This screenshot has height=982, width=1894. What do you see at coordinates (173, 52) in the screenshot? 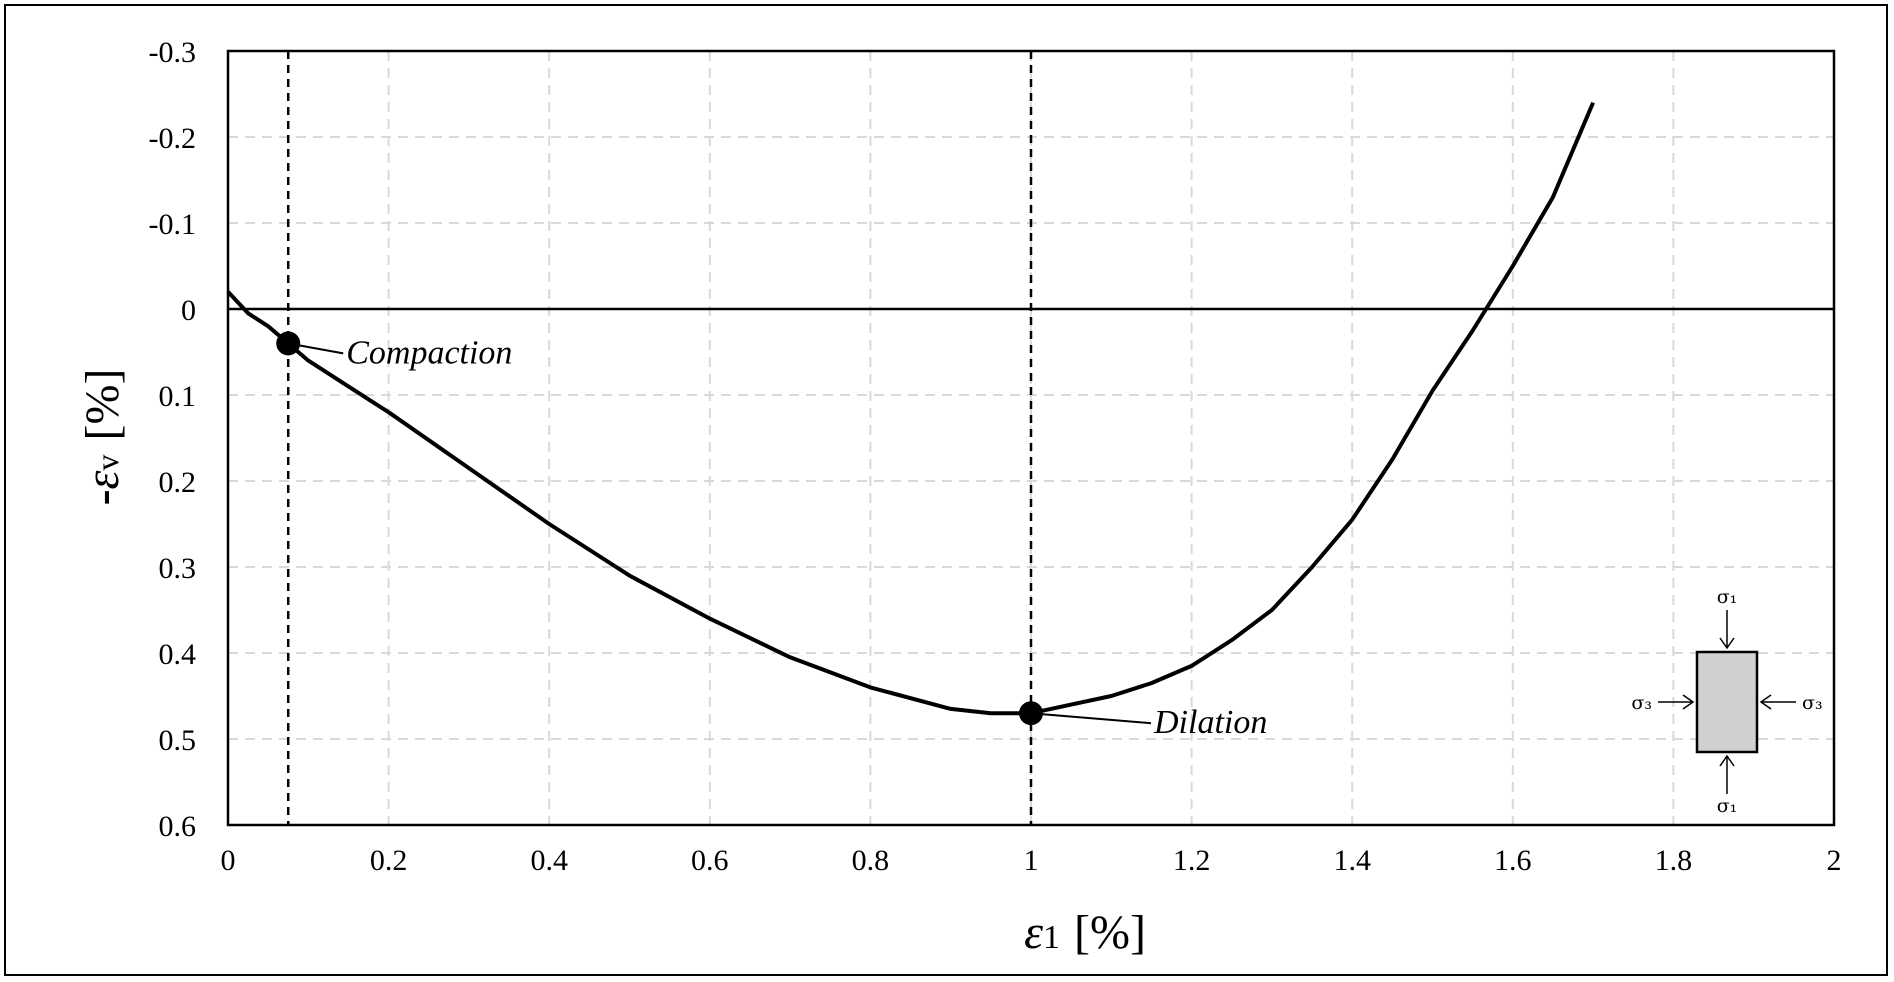
I see `y-tick-label: -0.3` at bounding box center [173, 52].